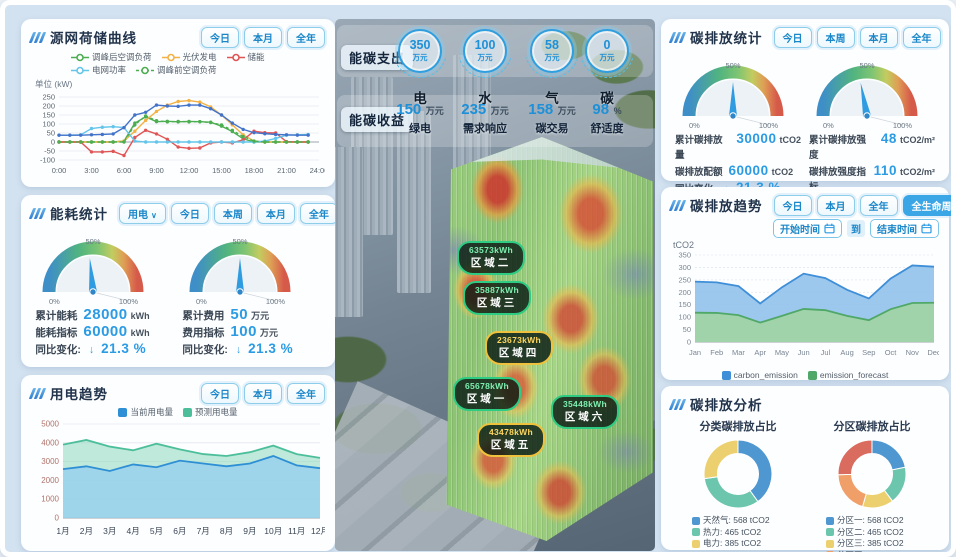 The width and height of the screenshot is (956, 557). I want to click on legend-item: 预测用电量, so click(210, 412).